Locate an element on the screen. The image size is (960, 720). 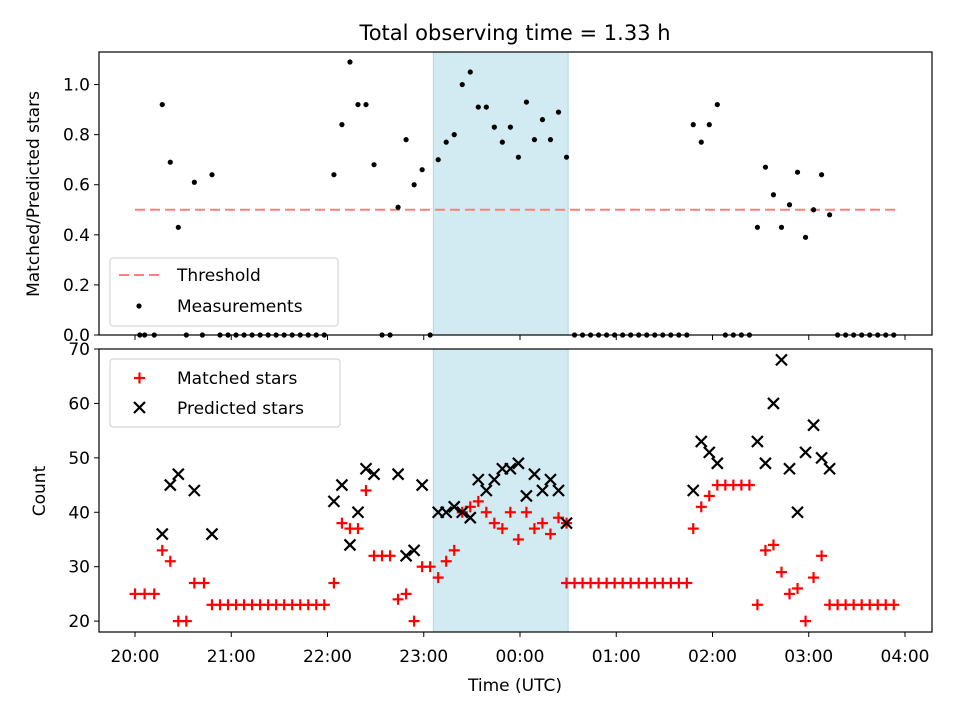
x-tick-label: 23:00 is located at coordinates (423, 657).